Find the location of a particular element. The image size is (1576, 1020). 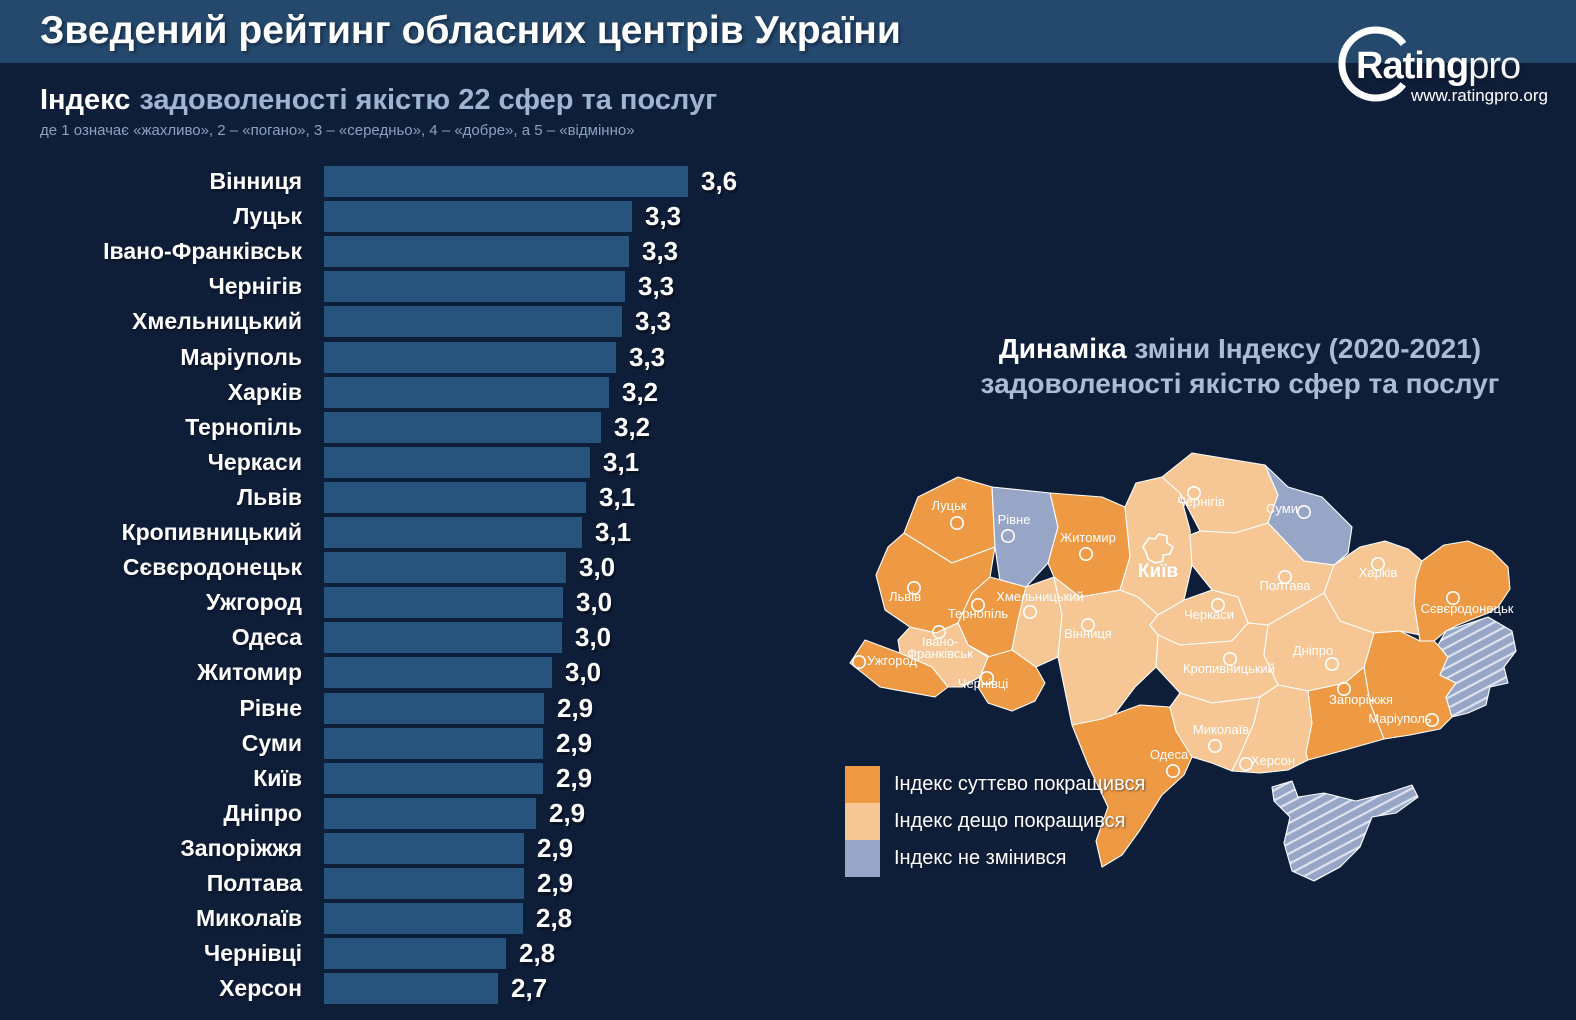

bar-label: Ужгород is located at coordinates (253, 602).